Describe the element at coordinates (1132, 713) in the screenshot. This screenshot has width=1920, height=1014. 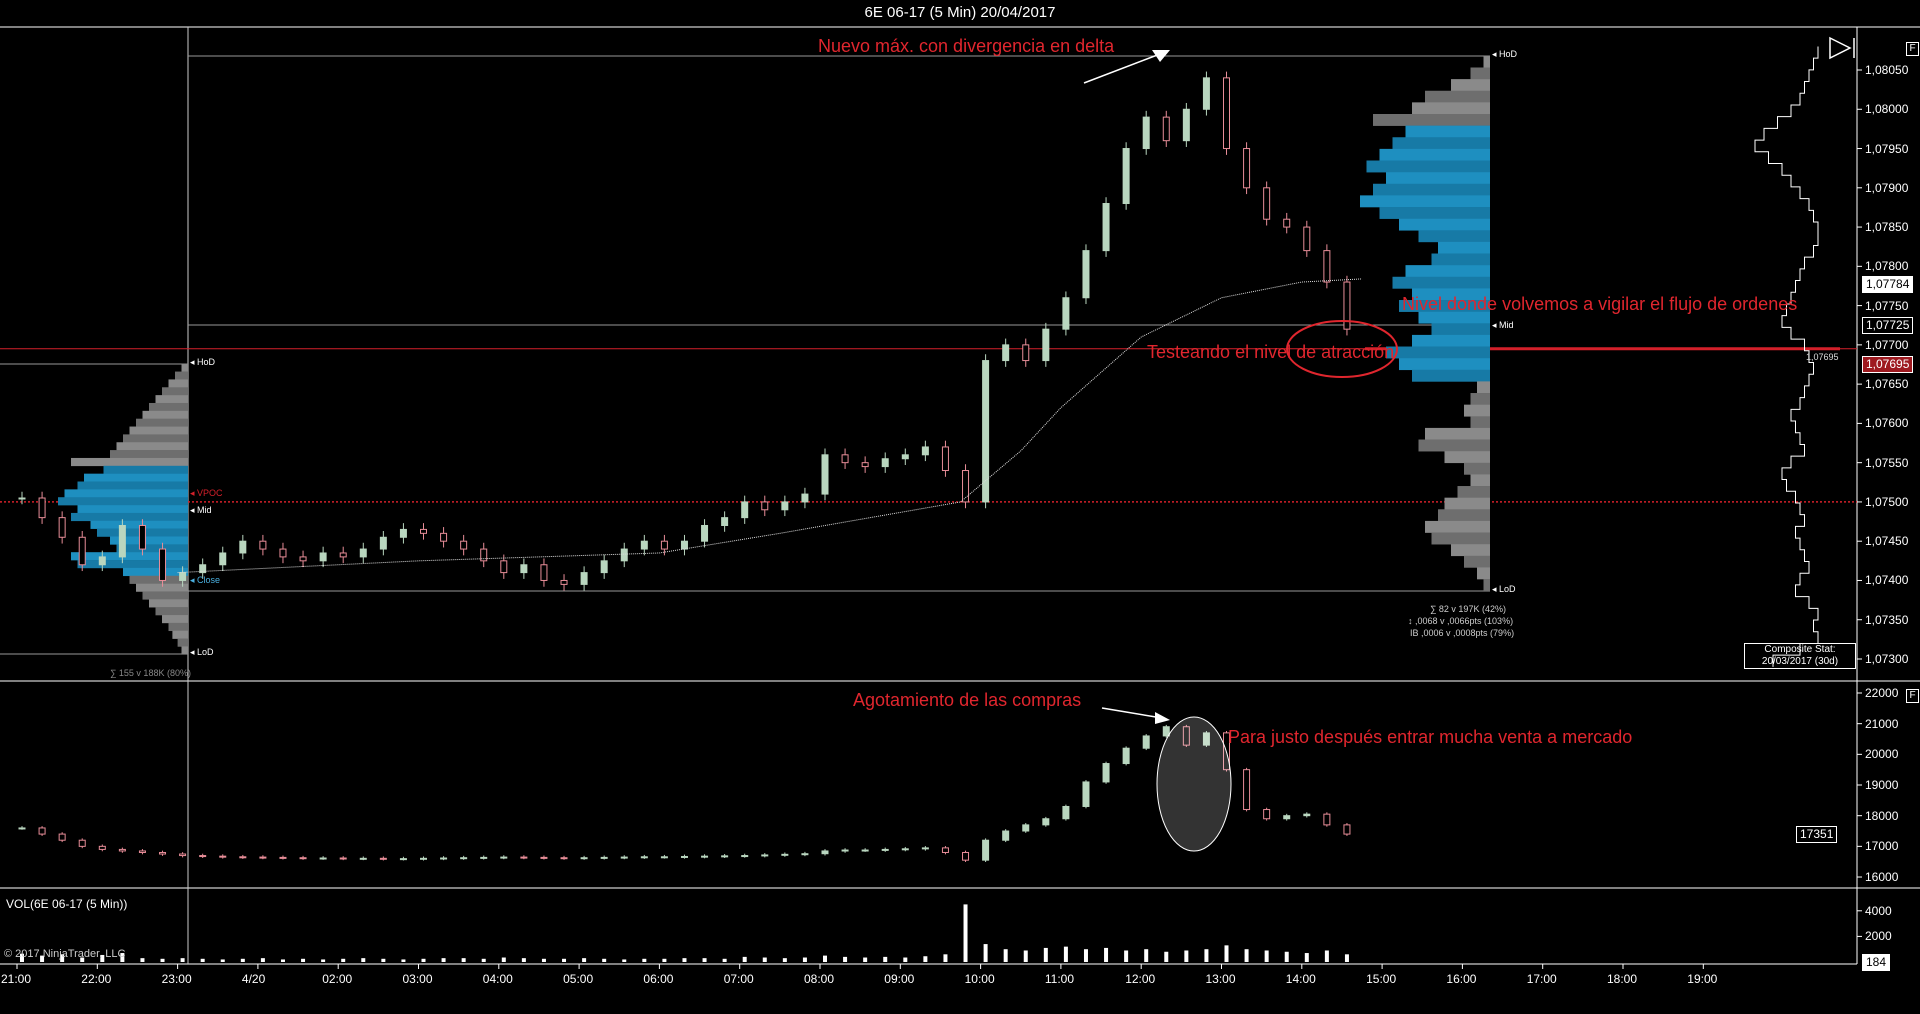
I see `arrow-exhaustion` at that location.